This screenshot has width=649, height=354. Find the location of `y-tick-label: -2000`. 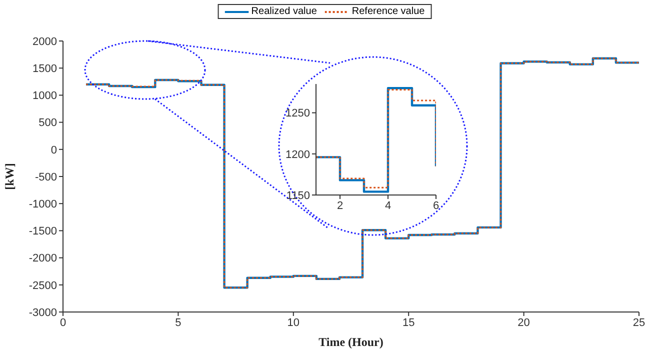

y-tick-label: -2000 is located at coordinates (42, 258).